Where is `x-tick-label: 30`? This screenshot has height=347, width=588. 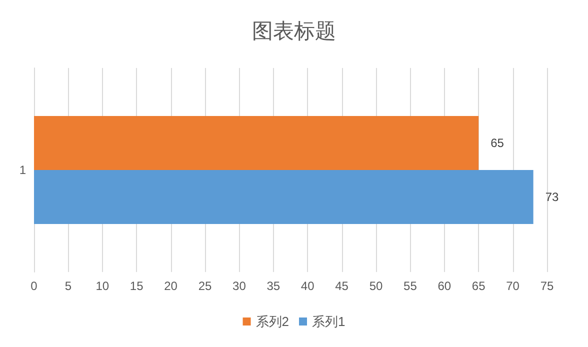
x-tick-label: 30 is located at coordinates (239, 286).